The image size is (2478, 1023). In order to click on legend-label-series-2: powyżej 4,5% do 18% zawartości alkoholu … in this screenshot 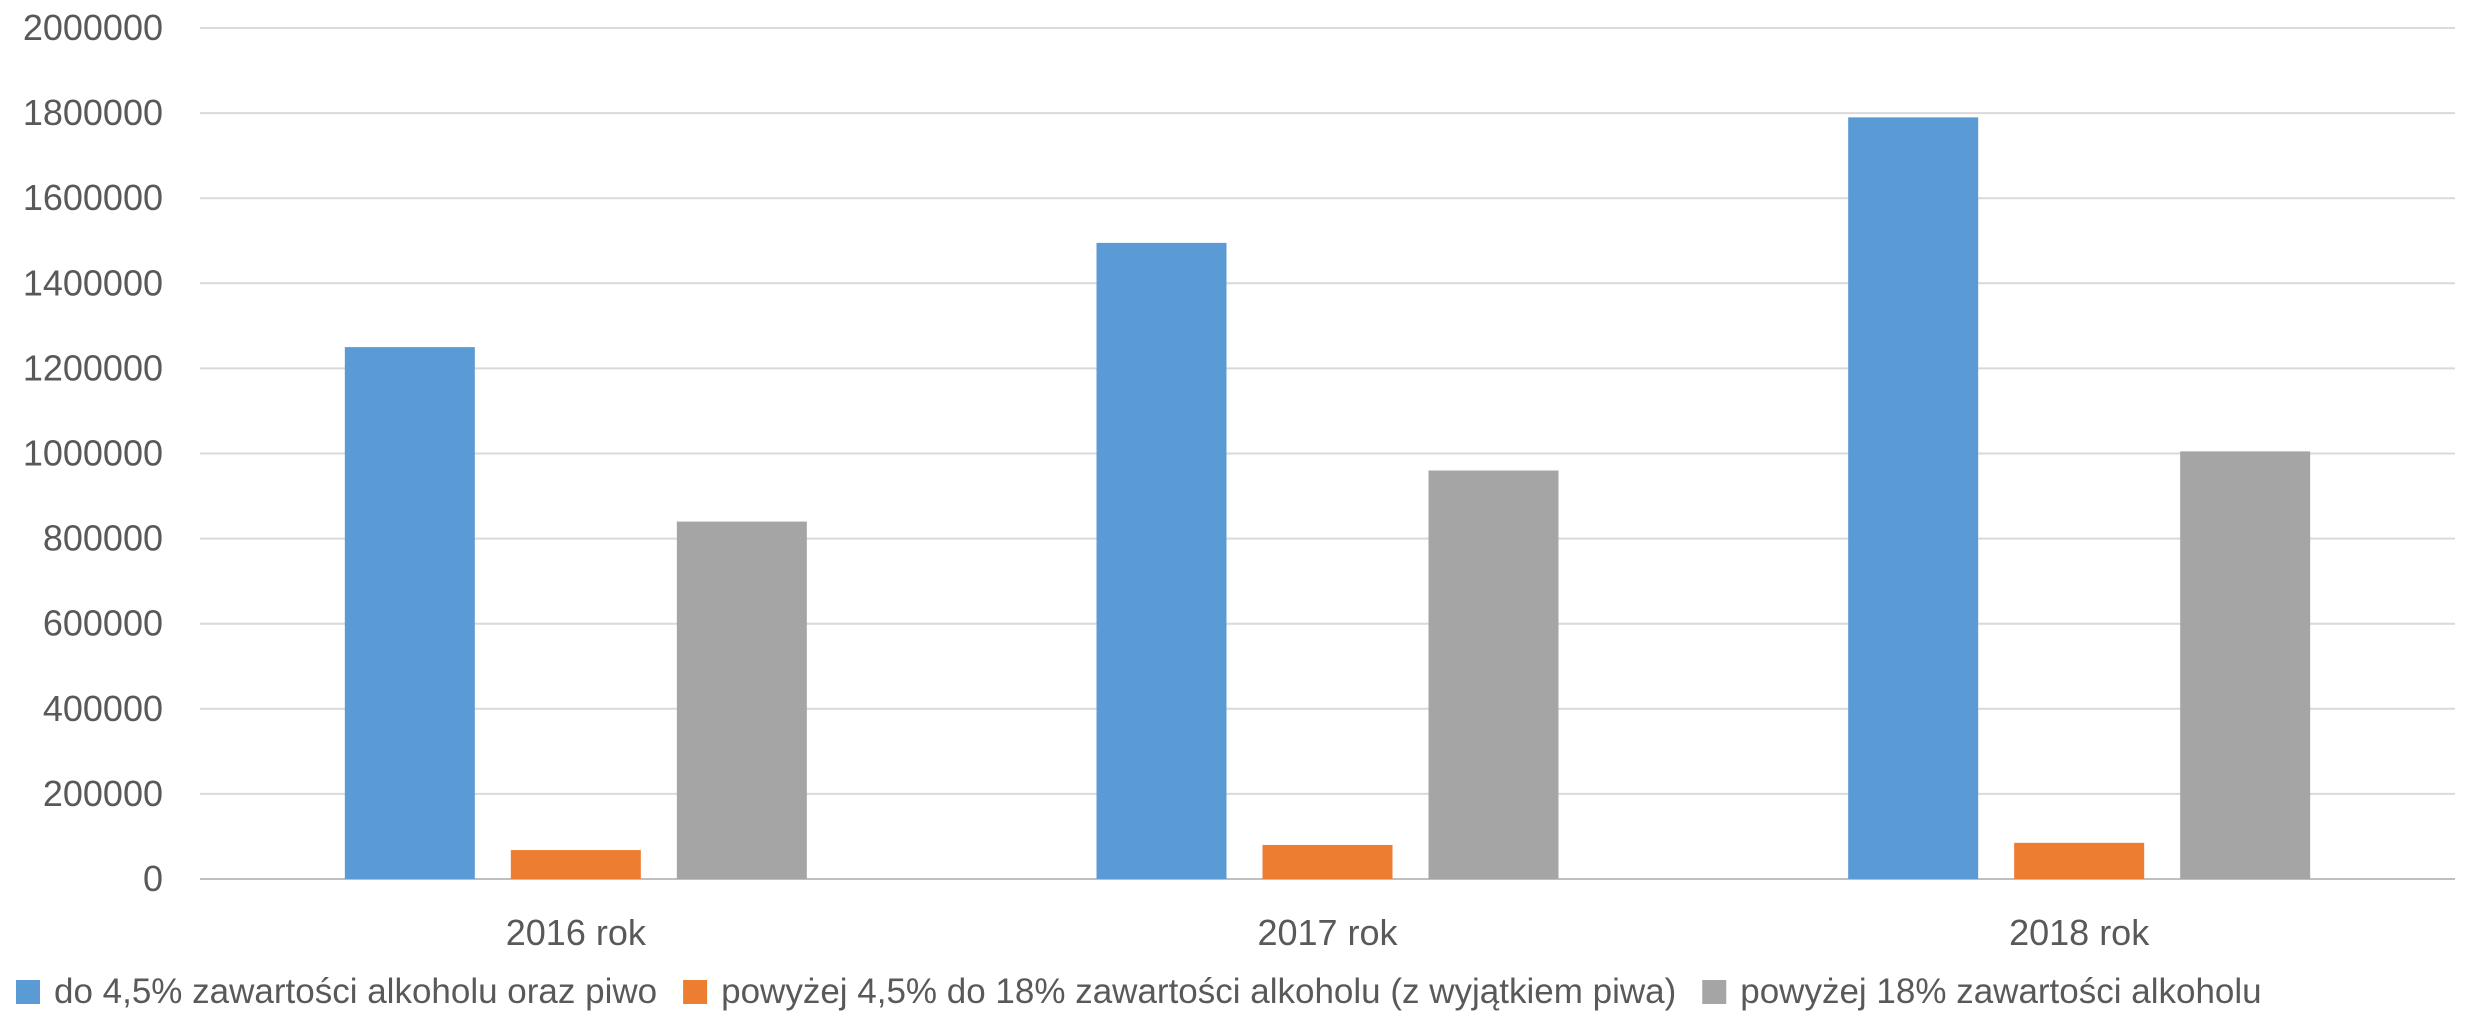, I will do `click(1198, 991)`.